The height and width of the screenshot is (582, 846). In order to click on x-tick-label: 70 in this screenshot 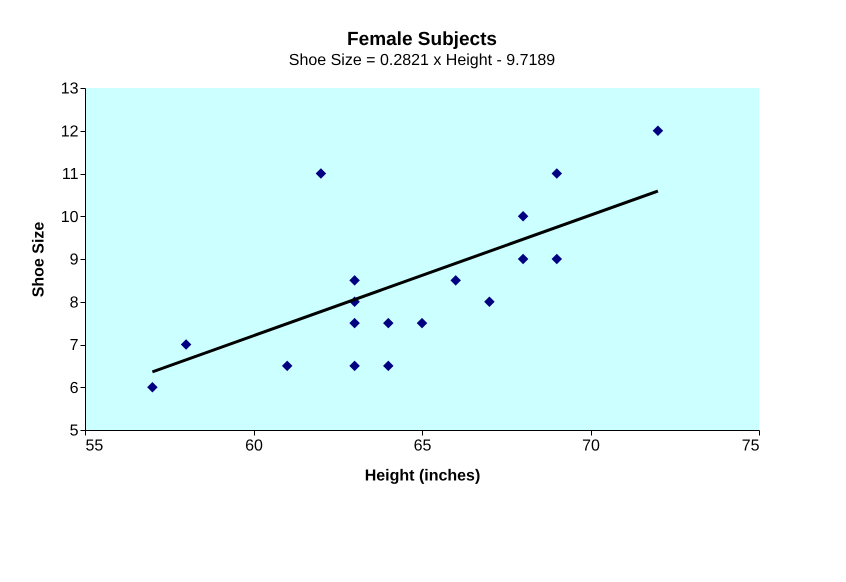, I will do `click(591, 446)`.